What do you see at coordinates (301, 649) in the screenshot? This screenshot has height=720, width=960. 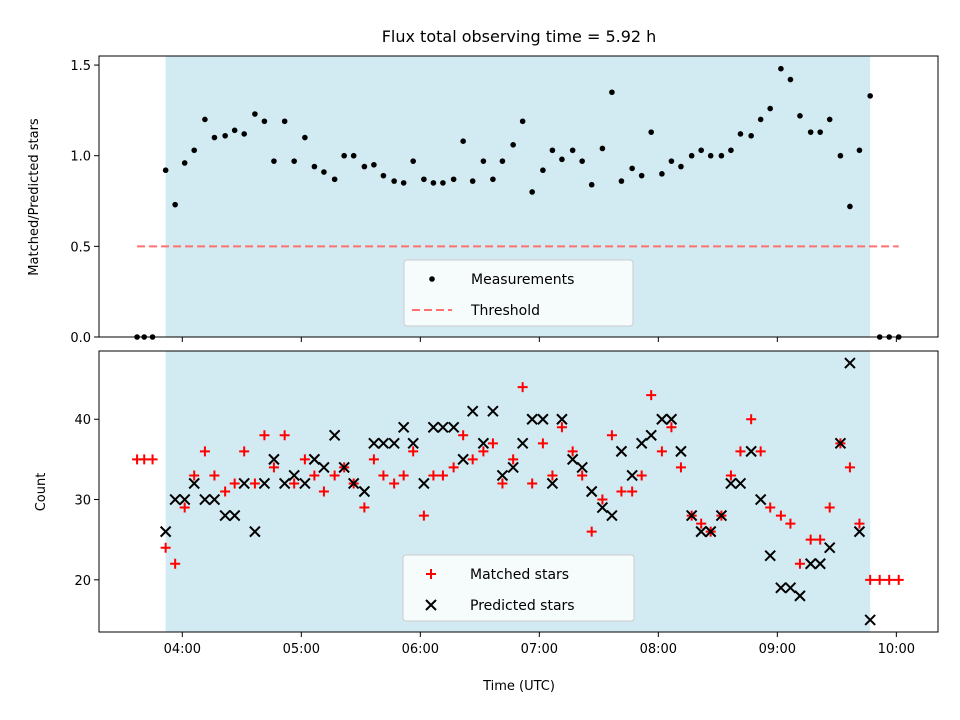 I see `x-tick-label: 05:00` at bounding box center [301, 649].